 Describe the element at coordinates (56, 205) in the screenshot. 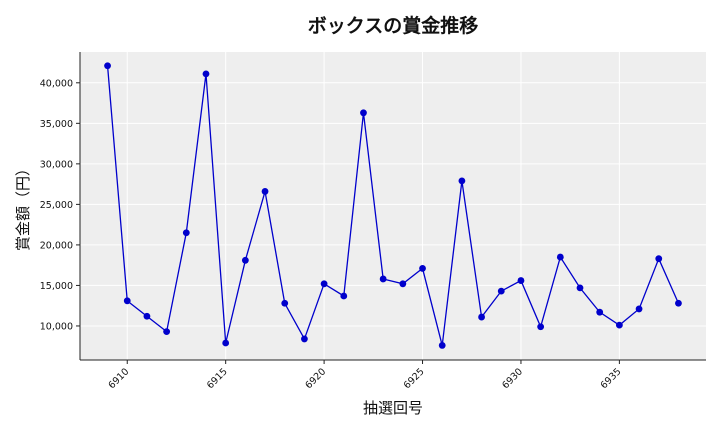

I see `y-tick-label: 25,000` at that location.